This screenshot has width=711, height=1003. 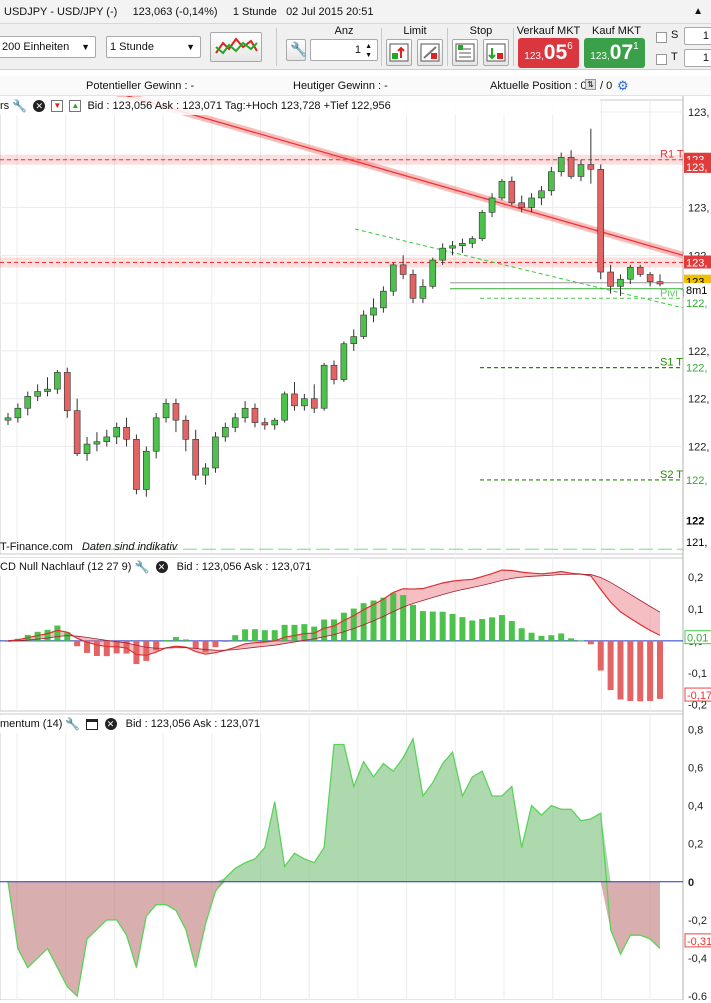 What do you see at coordinates (672, 155) in the screenshot?
I see `level-label-r1: R1 T` at bounding box center [672, 155].